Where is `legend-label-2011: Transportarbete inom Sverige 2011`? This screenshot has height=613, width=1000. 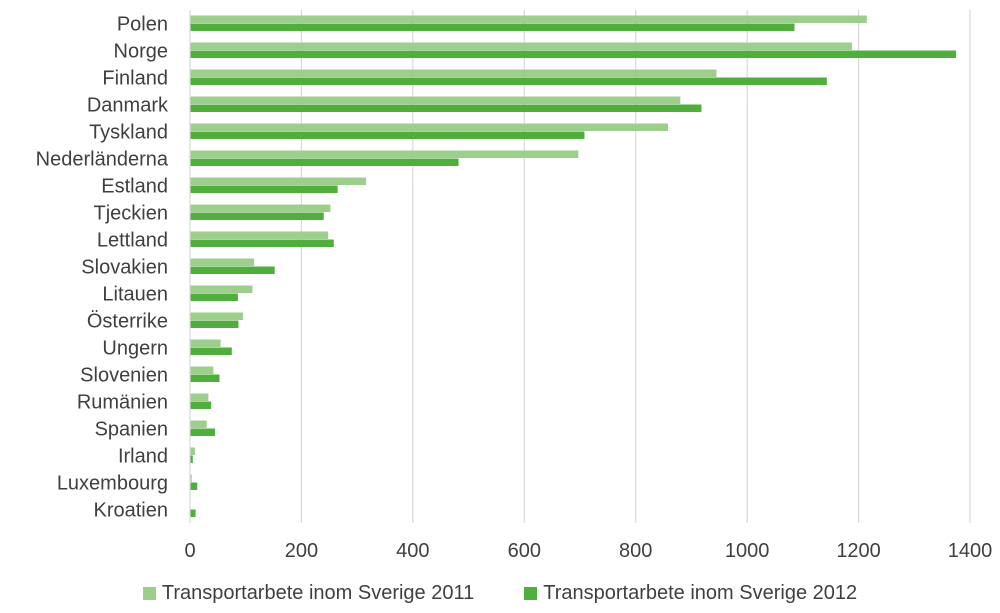
legend-label-2011: Transportarbete inom Sverige 2011 is located at coordinates (318, 593).